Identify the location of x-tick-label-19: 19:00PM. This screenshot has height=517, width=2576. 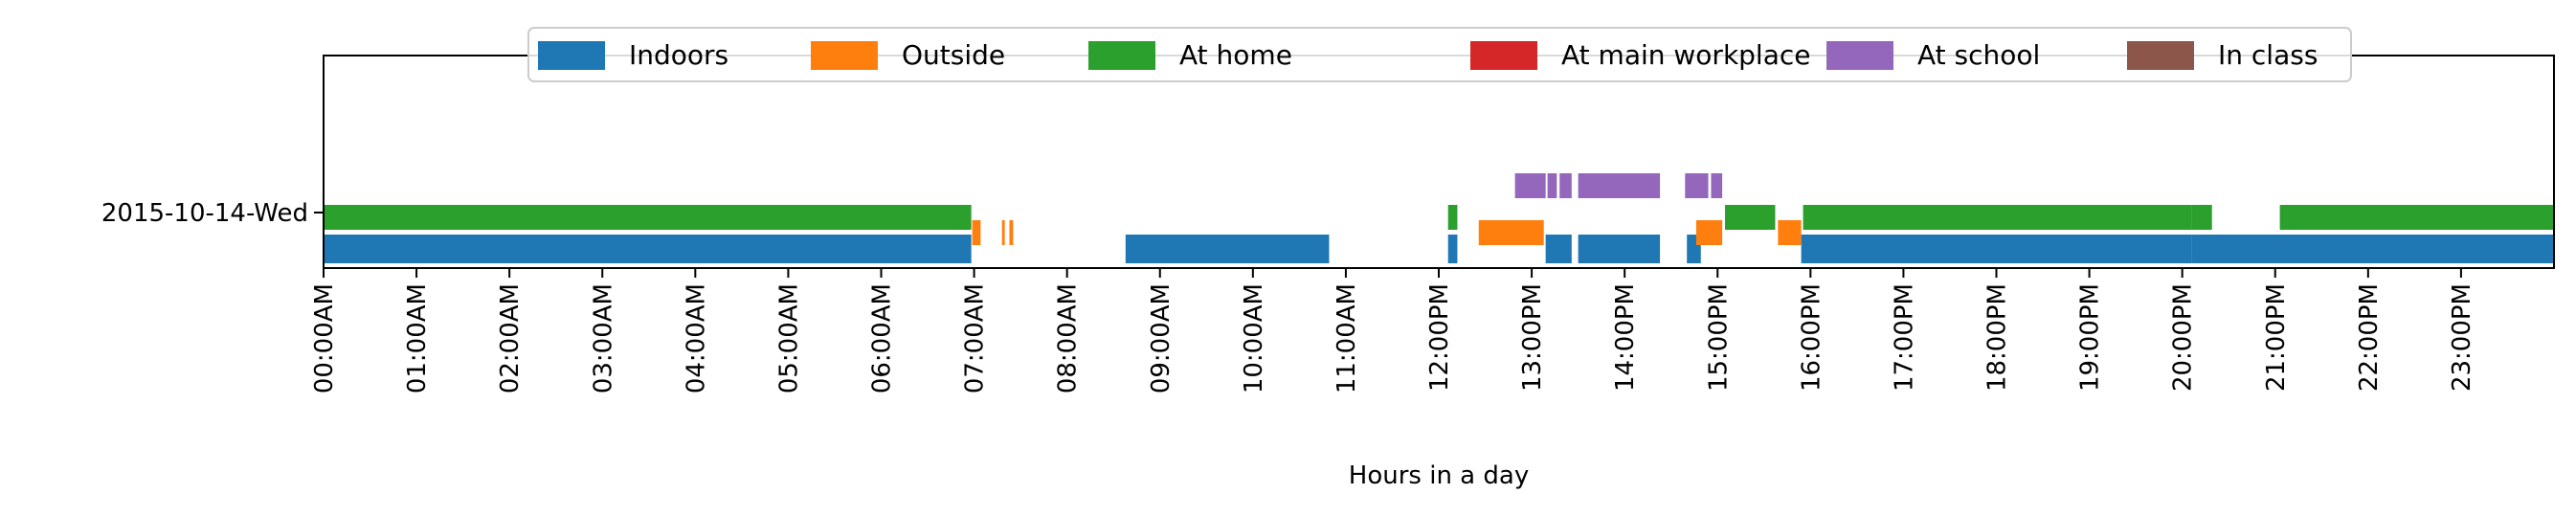
(2091, 337).